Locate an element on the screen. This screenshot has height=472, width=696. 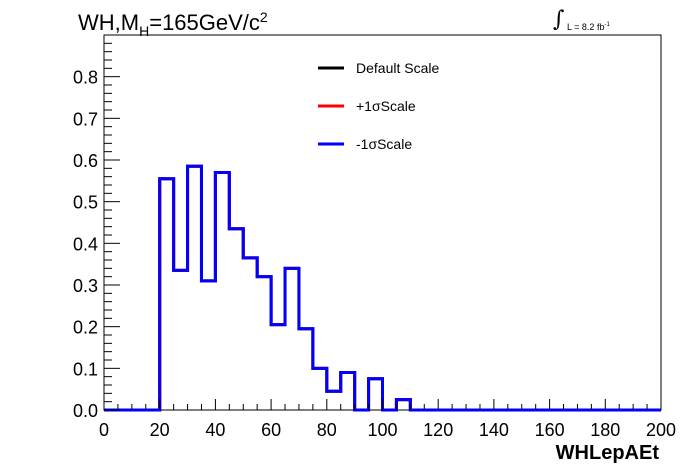
x-tick-label: 120 is located at coordinates (438, 430).